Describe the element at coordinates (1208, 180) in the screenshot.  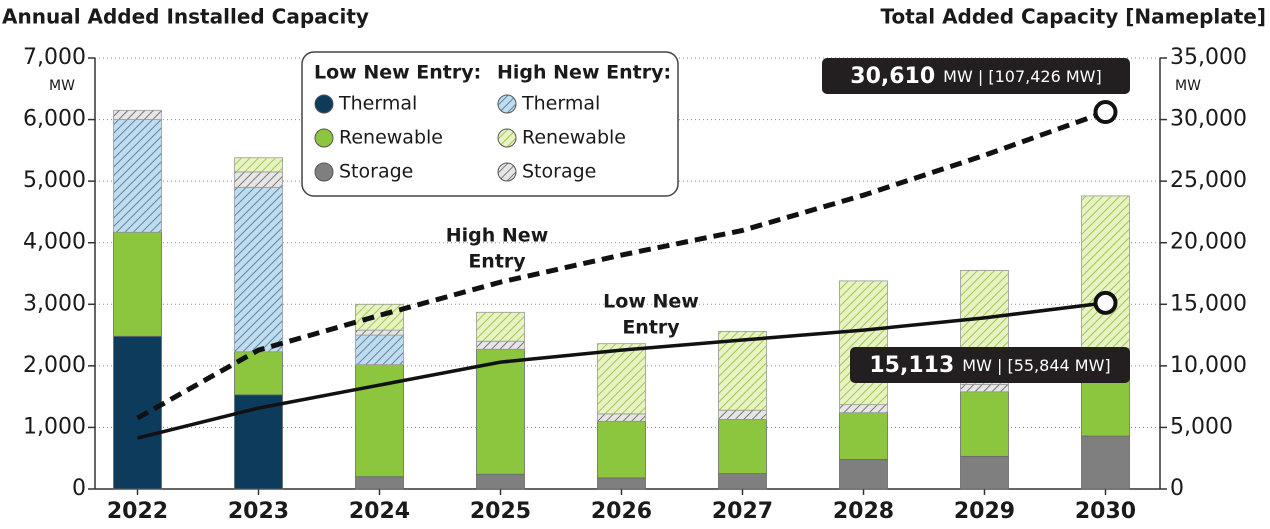
I see `y2-tick-label: 25,000` at that location.